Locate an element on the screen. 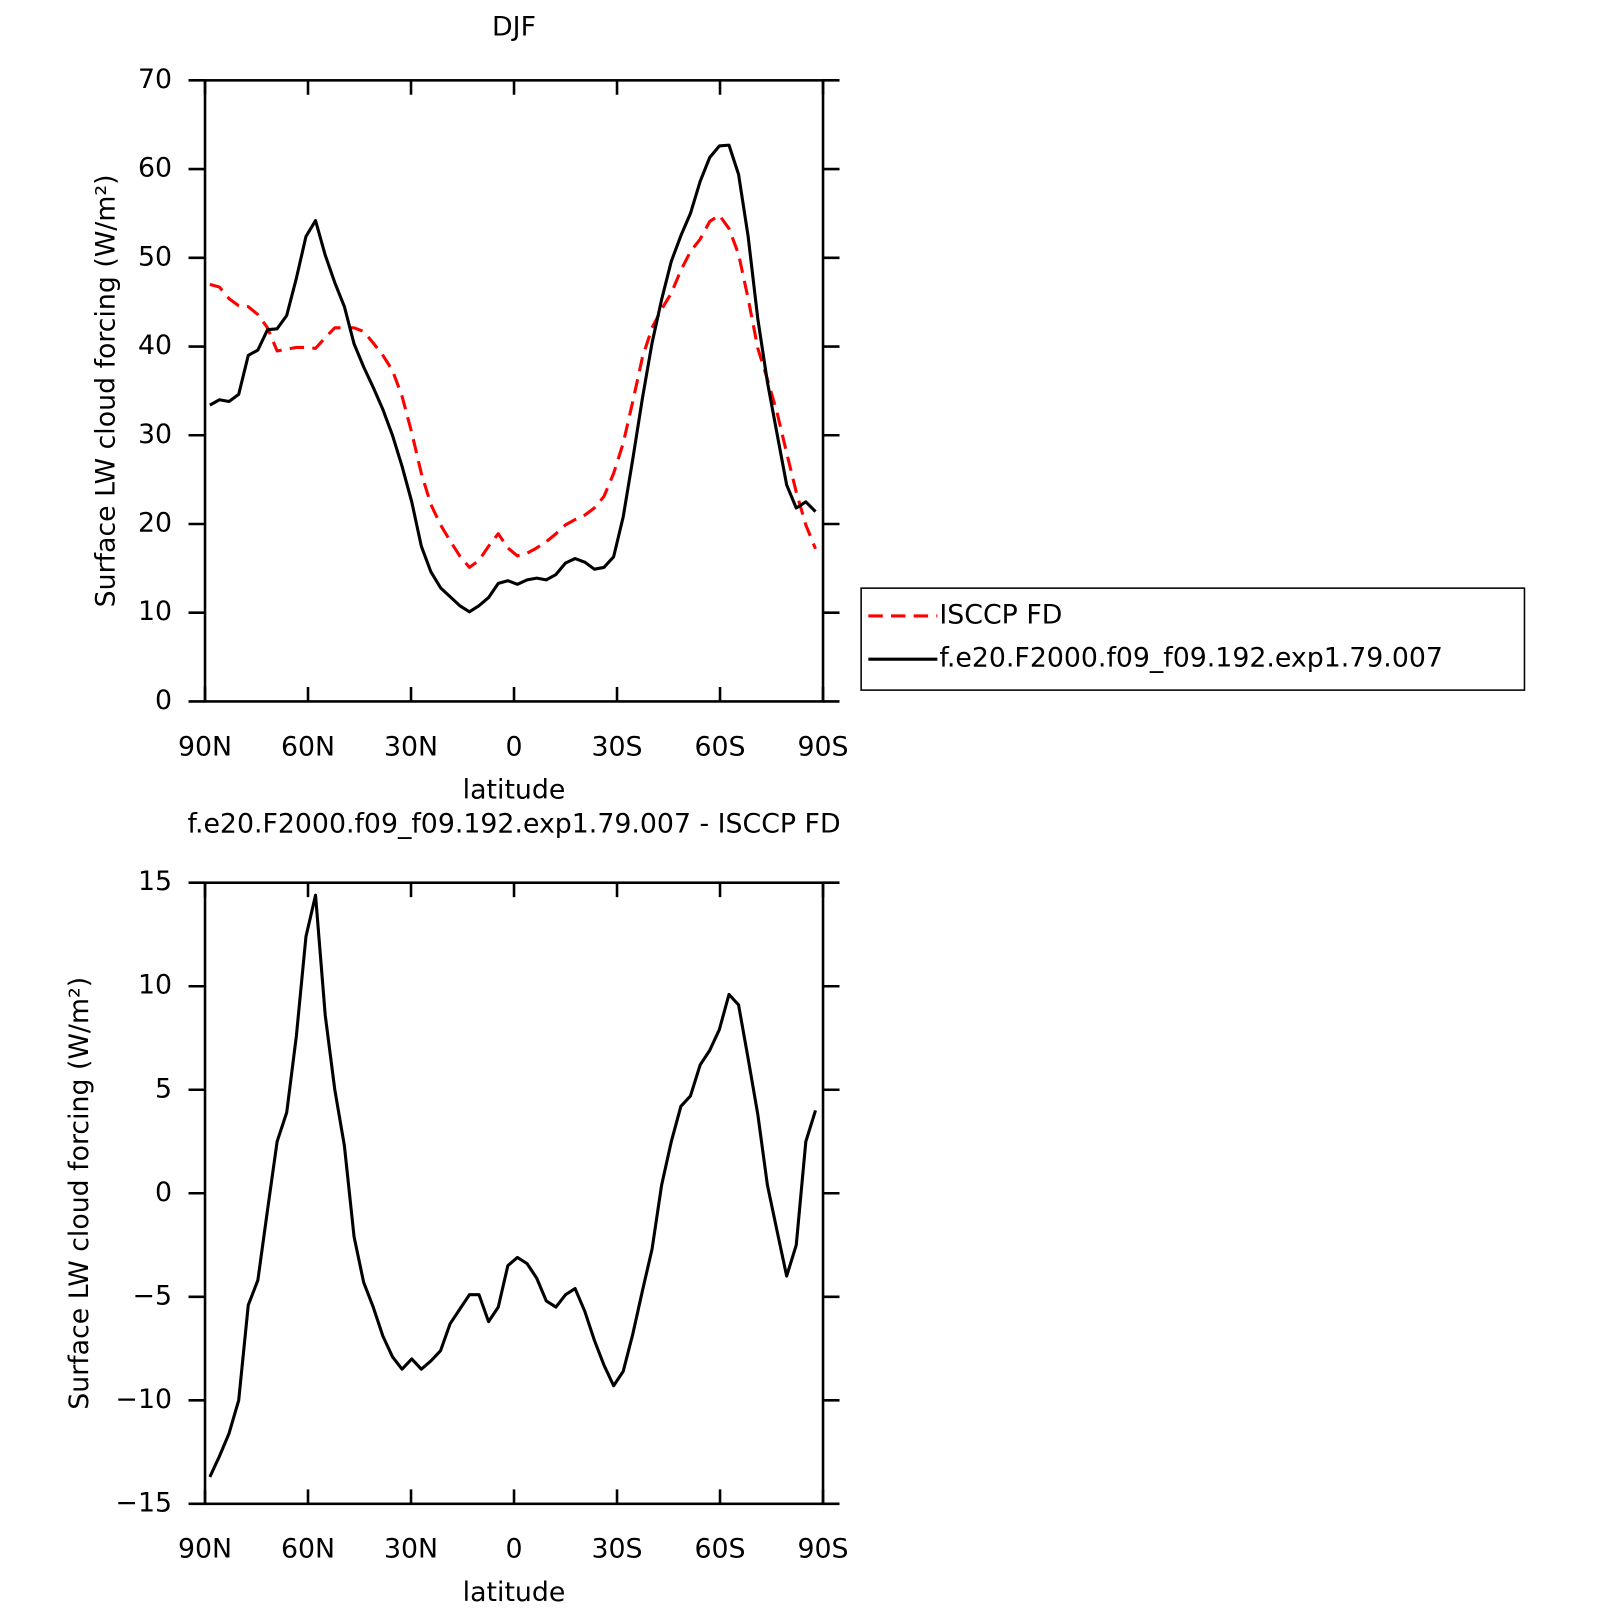 Image resolution: width=1610 pixels, height=1613 pixels. y-tick-label: 50 is located at coordinates (155, 256).